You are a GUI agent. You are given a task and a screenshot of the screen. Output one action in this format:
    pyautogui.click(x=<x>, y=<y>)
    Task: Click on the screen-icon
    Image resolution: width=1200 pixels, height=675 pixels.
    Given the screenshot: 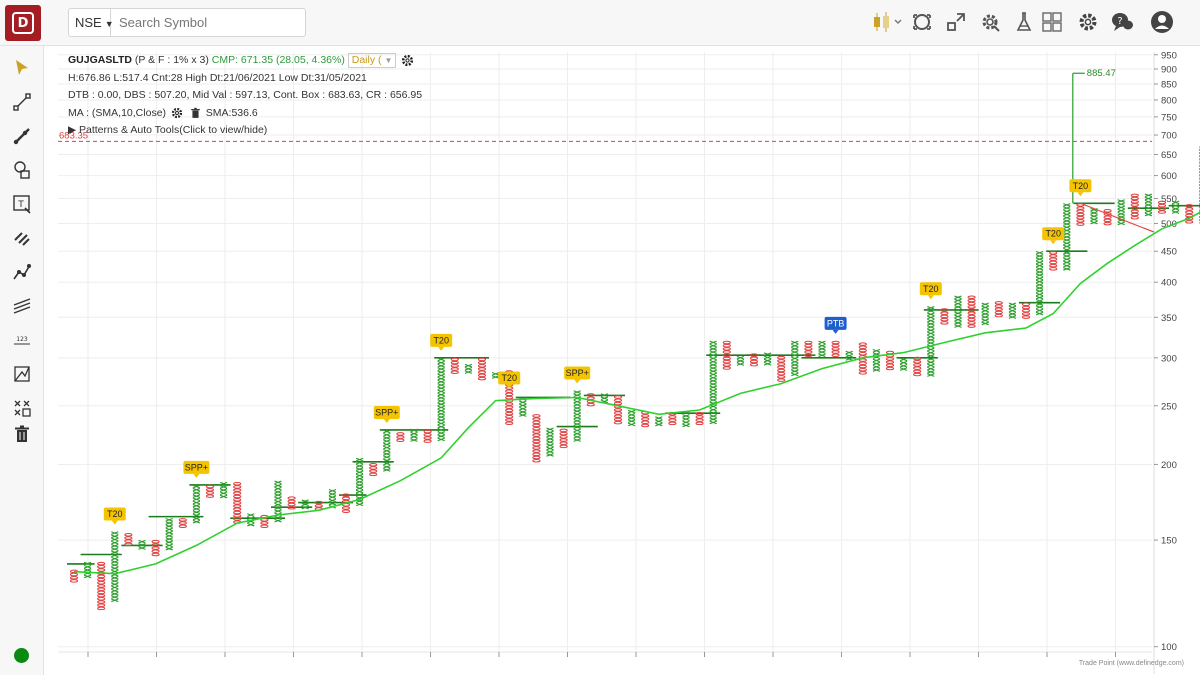 What is the action you would take?
    pyautogui.click(x=922, y=22)
    